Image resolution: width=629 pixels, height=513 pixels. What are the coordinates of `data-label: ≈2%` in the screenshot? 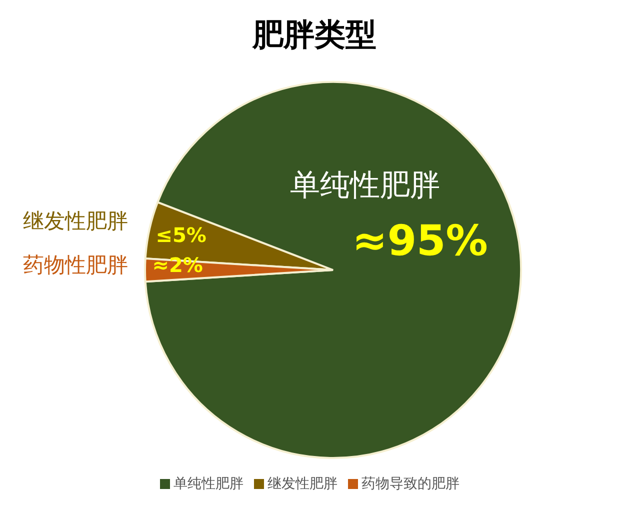 It's located at (177, 265).